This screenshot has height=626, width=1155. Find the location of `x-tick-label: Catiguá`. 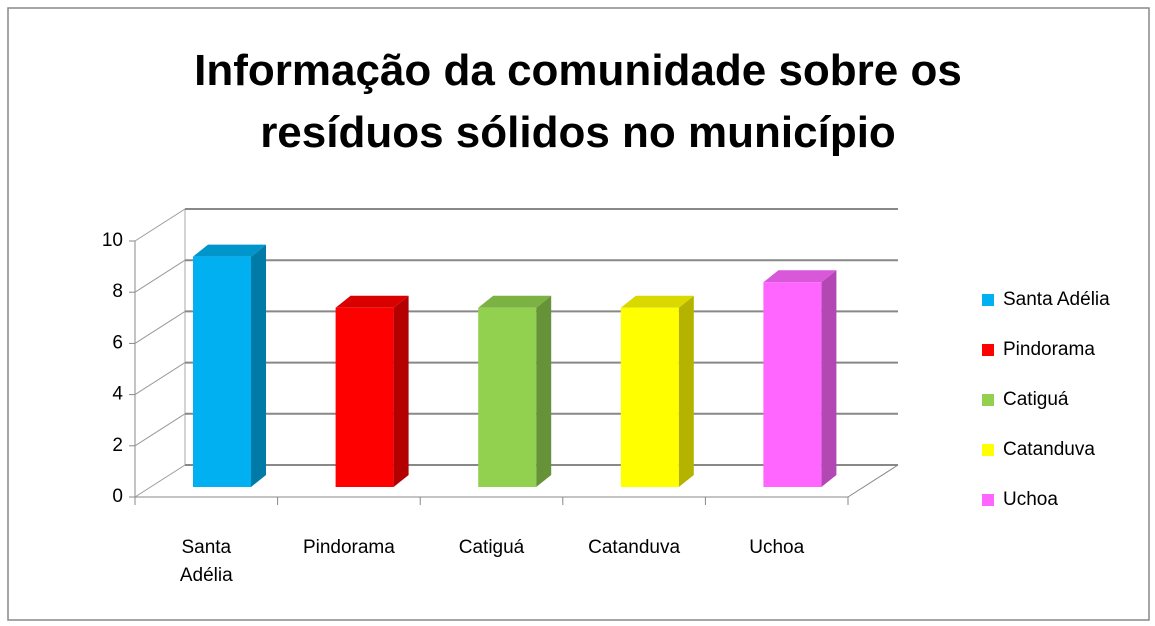

x-tick-label: Catiguá is located at coordinates (491, 547).